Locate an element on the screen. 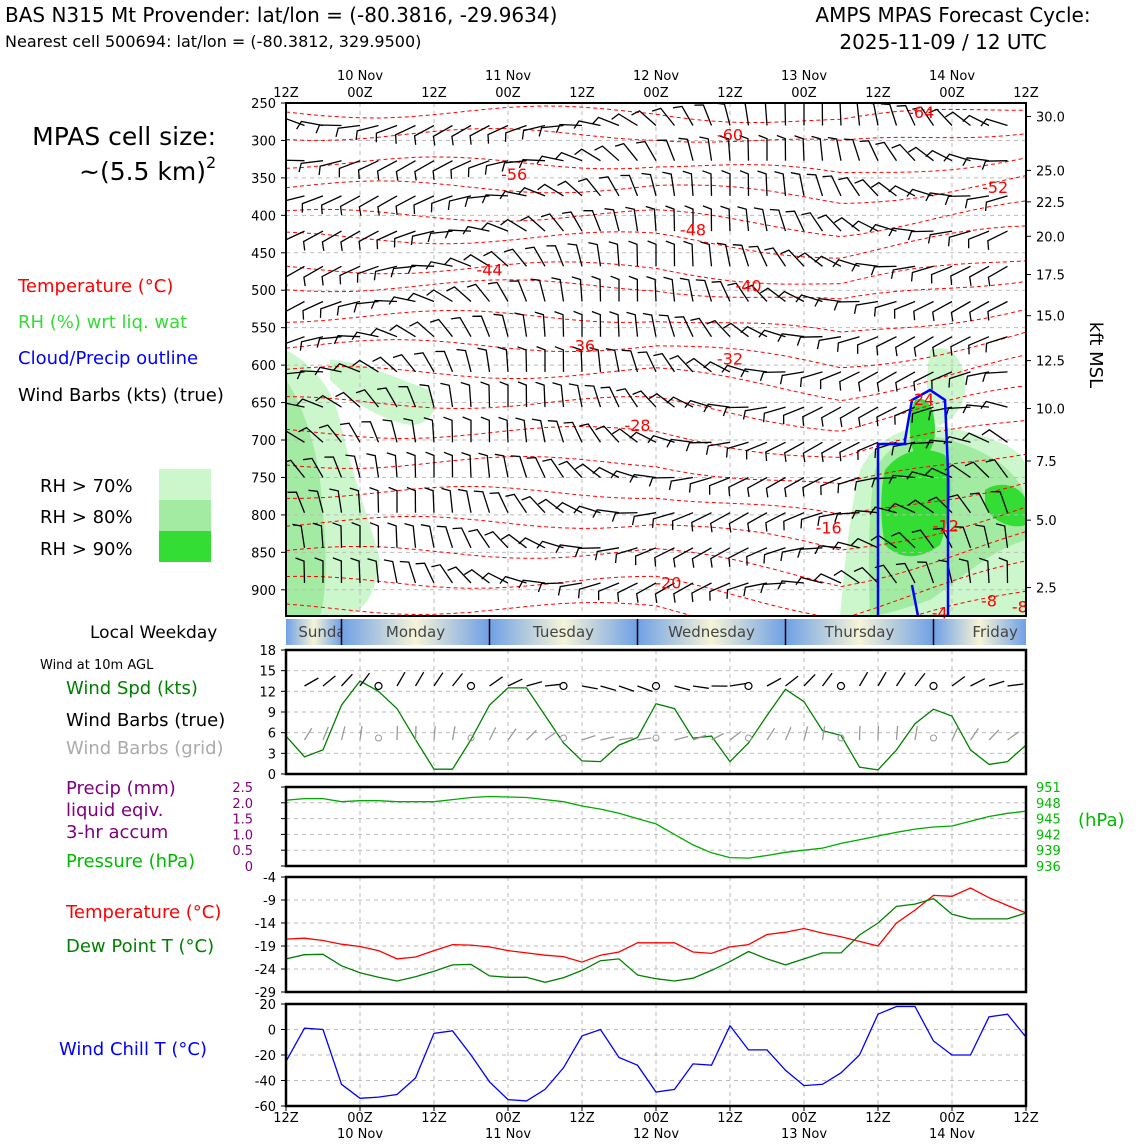  main-y2tick-label: 22.5 is located at coordinates (1050, 203).